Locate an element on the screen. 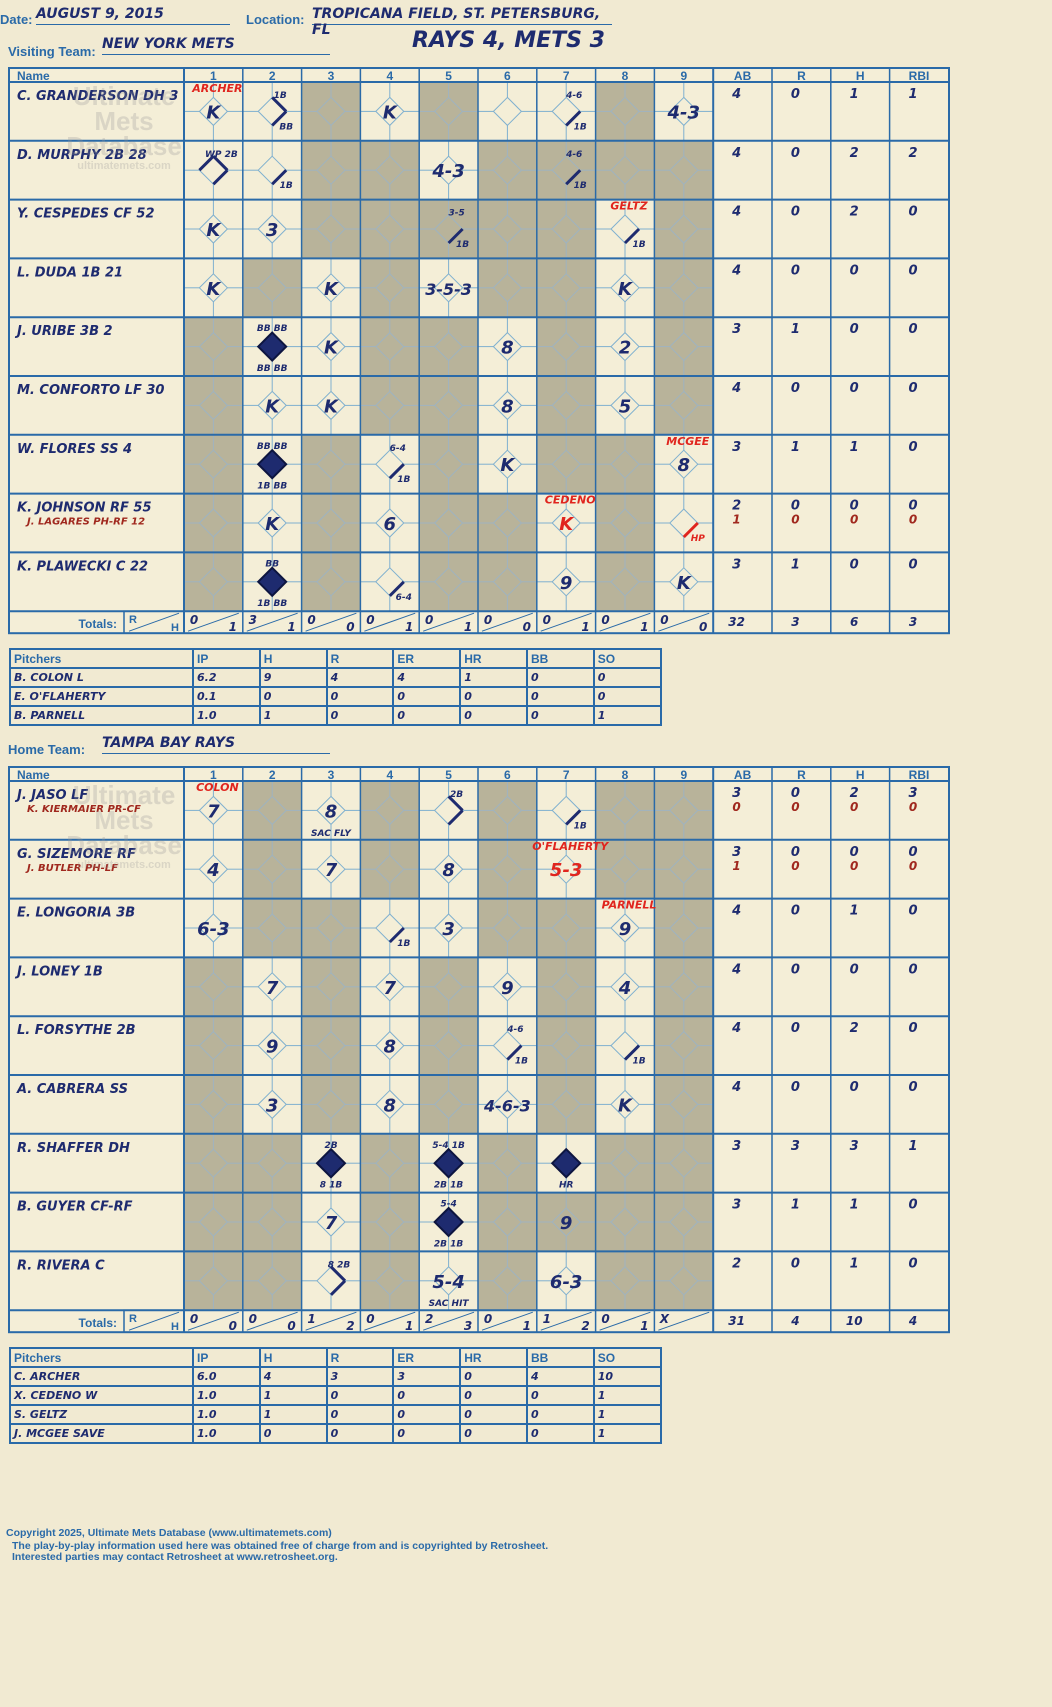  play-note: 4-6 is located at coordinates (514, 1030).